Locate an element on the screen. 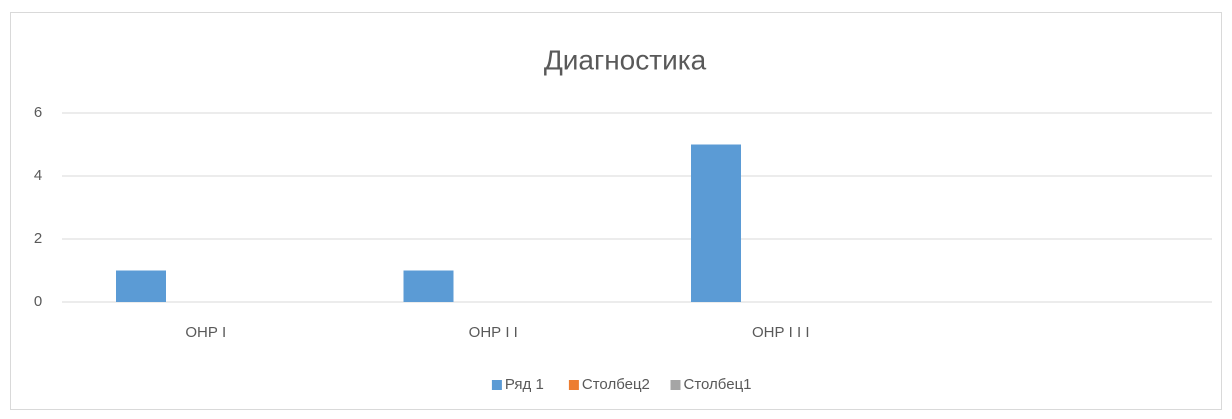  x-tick-label: ОНР I I I is located at coordinates (781, 332).